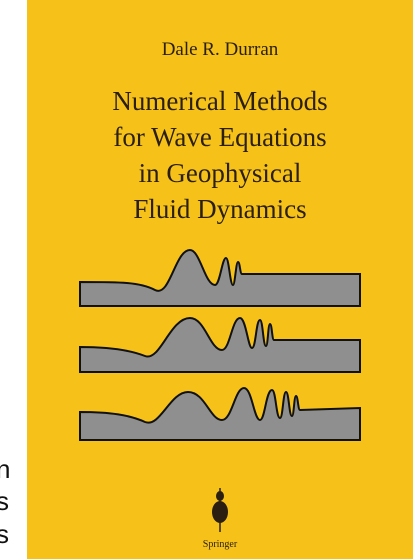 This screenshot has width=419, height=559. I want to click on publisher: Springer, so click(220, 544).